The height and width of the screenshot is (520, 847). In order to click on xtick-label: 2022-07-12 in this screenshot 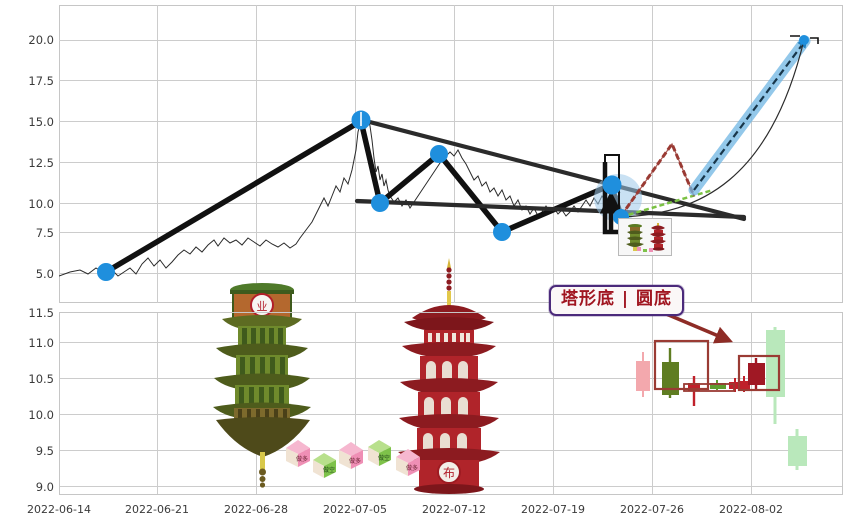, I will do `click(454, 509)`.